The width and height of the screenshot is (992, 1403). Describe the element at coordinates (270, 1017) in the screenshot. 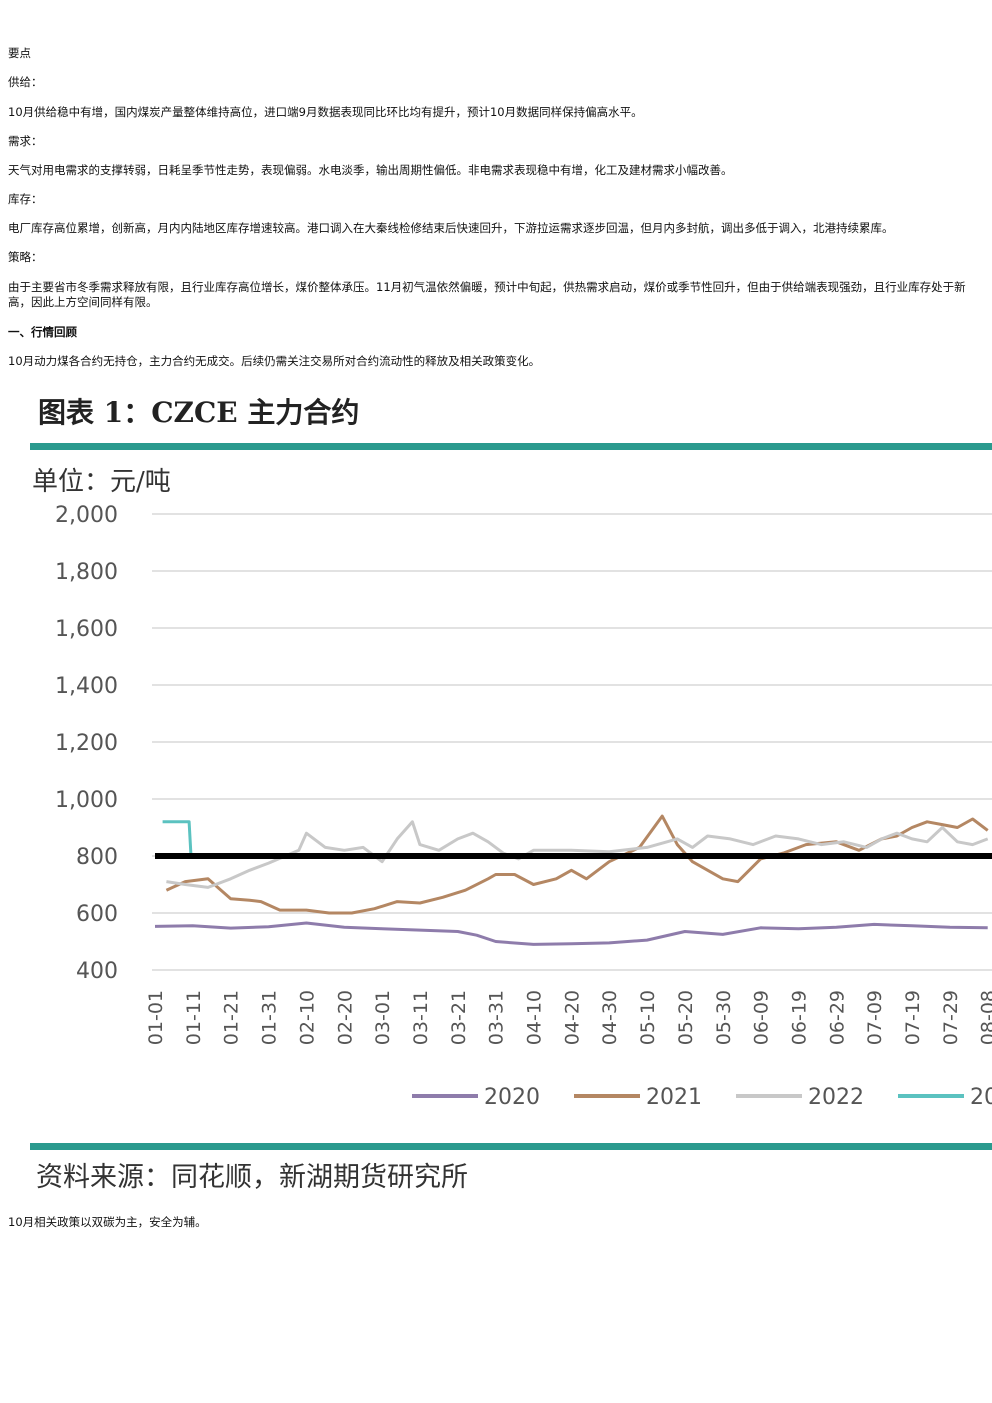

I see `x-tick-label: 01-31` at that location.